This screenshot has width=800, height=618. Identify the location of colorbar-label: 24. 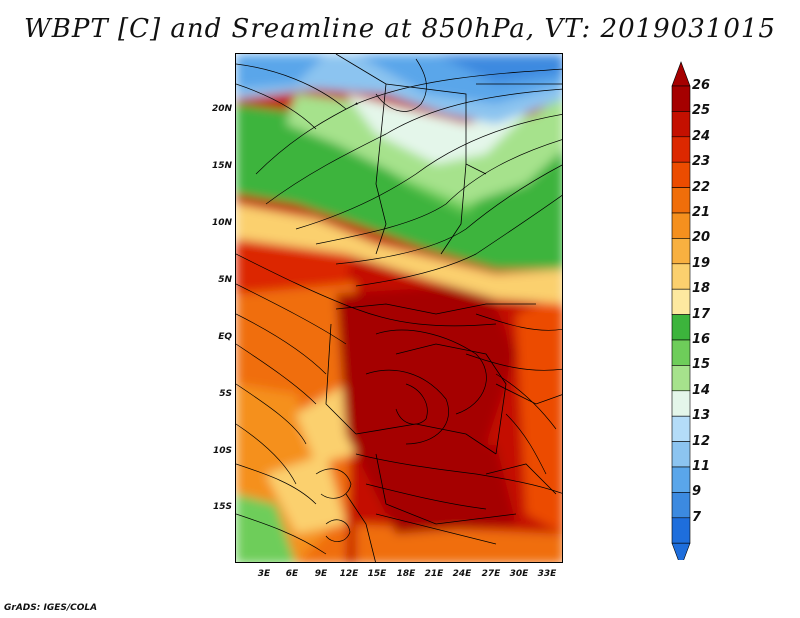
(701, 136).